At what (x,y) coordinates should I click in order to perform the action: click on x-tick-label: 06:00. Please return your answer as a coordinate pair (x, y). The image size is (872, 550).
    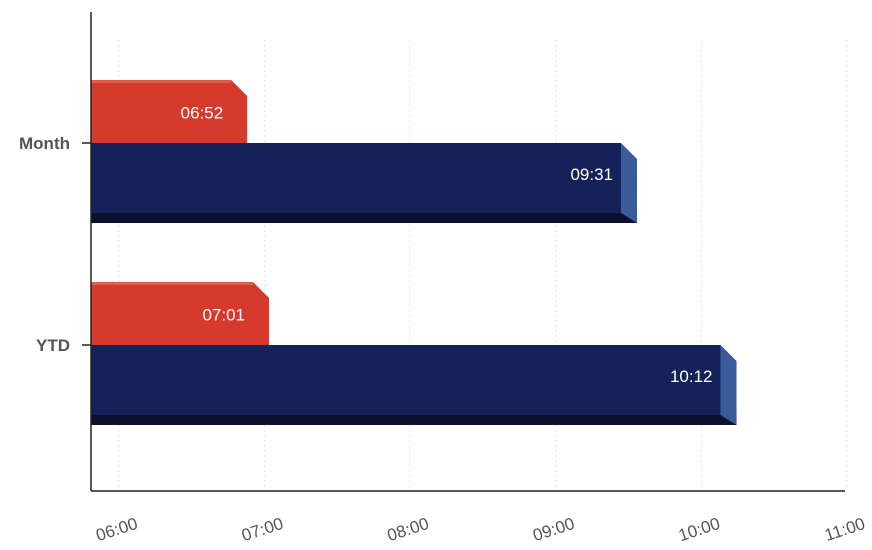
    Looking at the image, I should click on (117, 529).